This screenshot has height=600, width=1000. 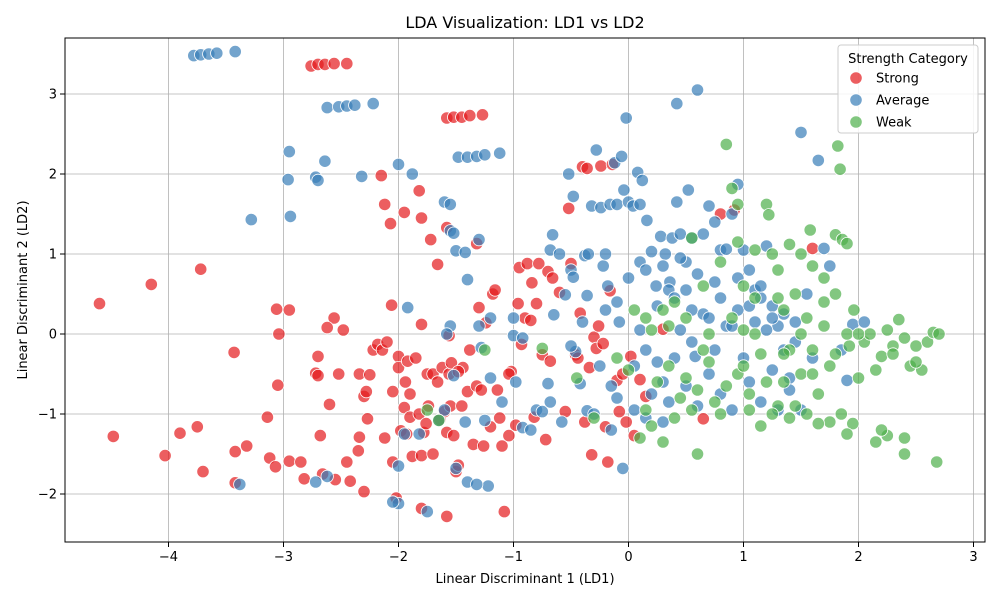 What do you see at coordinates (524, 22) in the screenshot?
I see `chart-title: LDA Visualization: LD1 vs LD2` at bounding box center [524, 22].